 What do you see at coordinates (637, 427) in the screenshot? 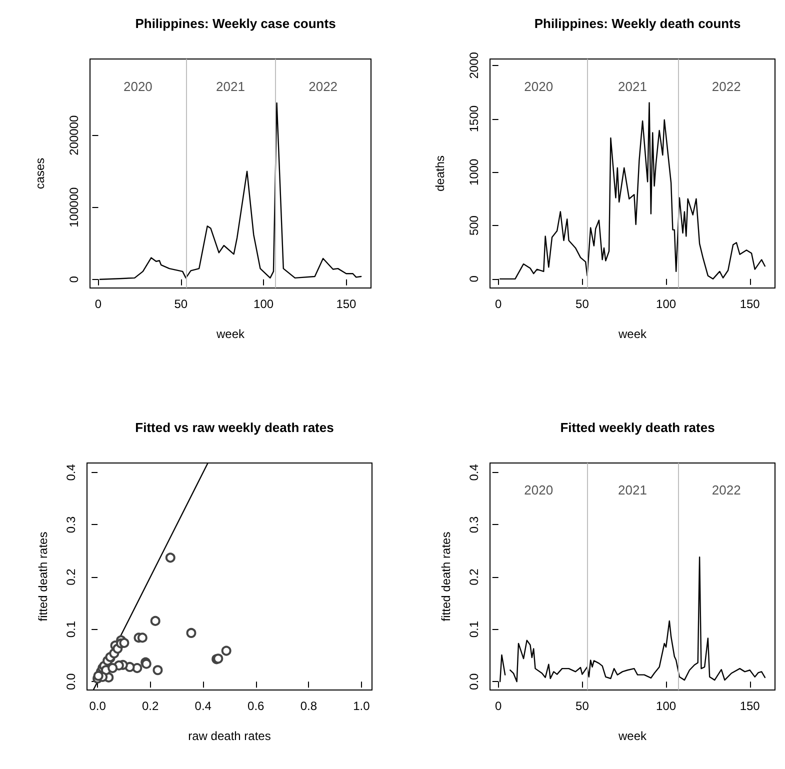
I see `chart-title: Fitted weekly death rates` at bounding box center [637, 427].